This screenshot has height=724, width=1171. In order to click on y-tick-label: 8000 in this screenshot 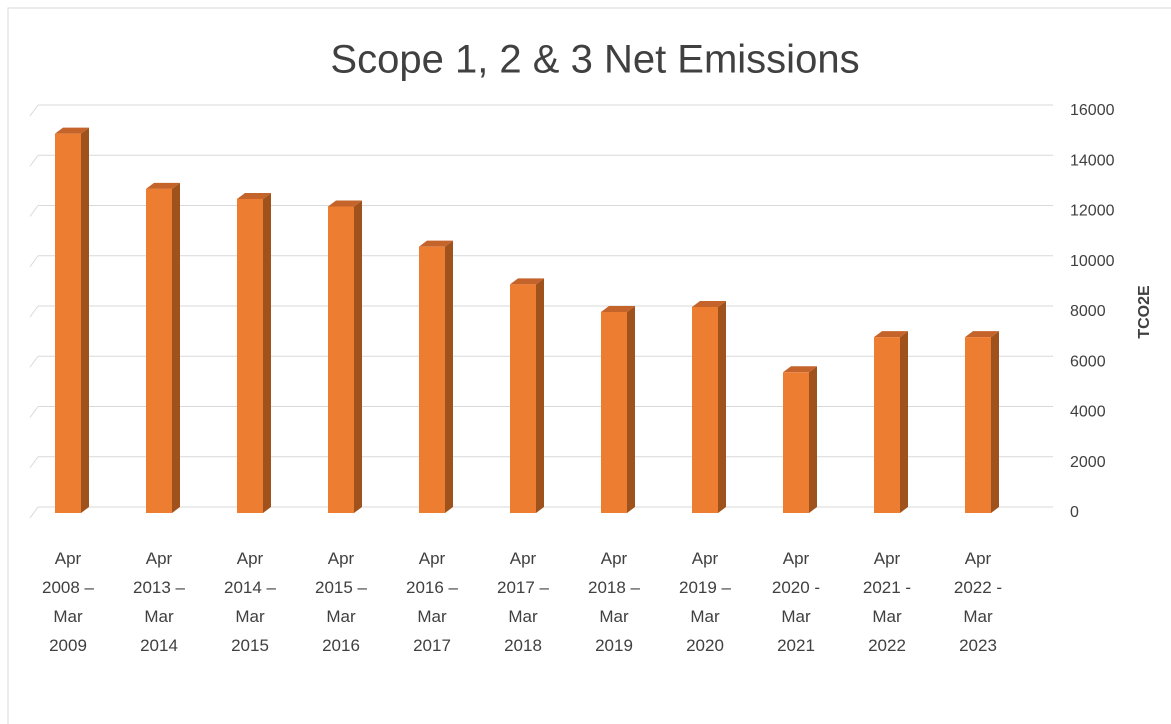, I will do `click(1088, 311)`.